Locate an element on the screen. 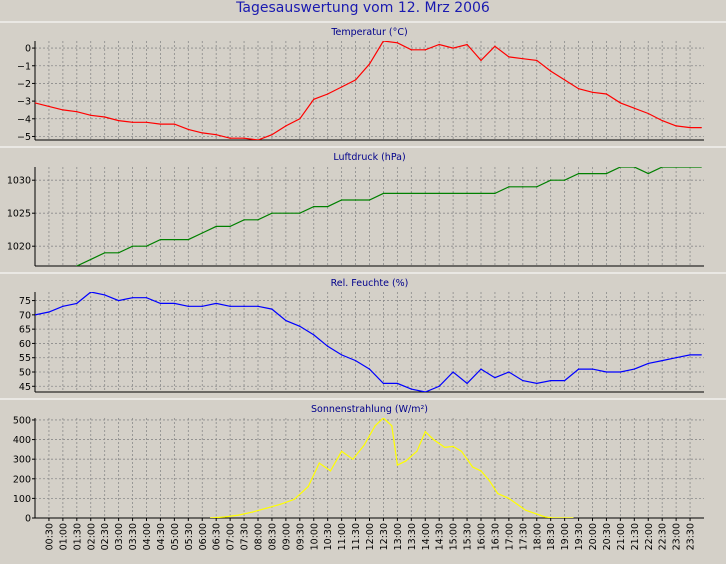 This screenshot has height=564, width=726. x-tick-label: 21:00 is located at coordinates (621, 536).